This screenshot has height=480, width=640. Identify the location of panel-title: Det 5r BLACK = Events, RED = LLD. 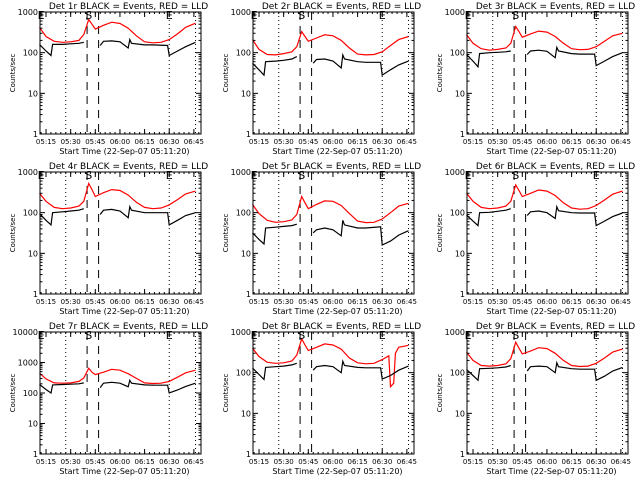
(341, 167).